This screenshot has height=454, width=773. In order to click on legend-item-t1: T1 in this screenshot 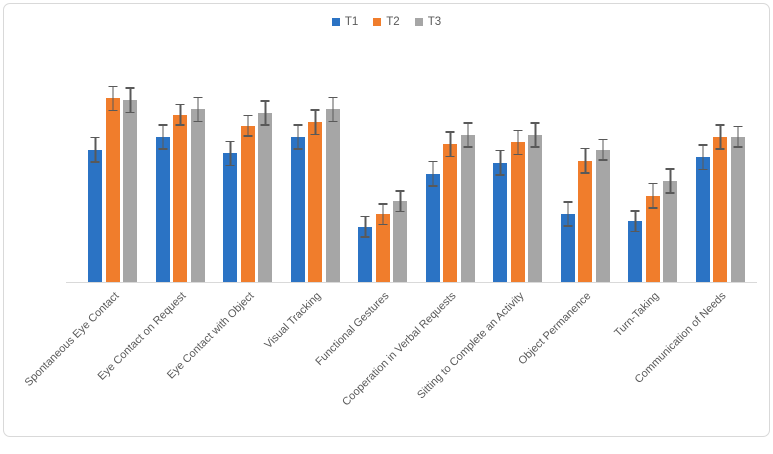, I will do `click(345, 22)`.